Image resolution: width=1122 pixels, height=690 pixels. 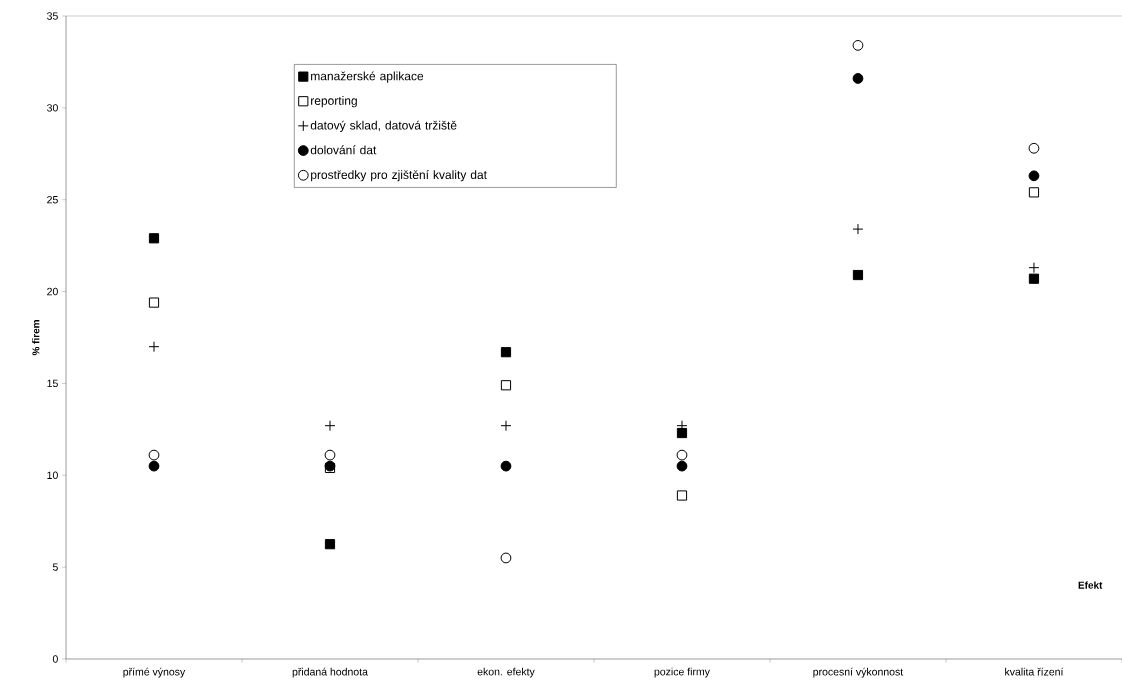 I want to click on x-tick-label: kvalita řízení, so click(x=1034, y=671).